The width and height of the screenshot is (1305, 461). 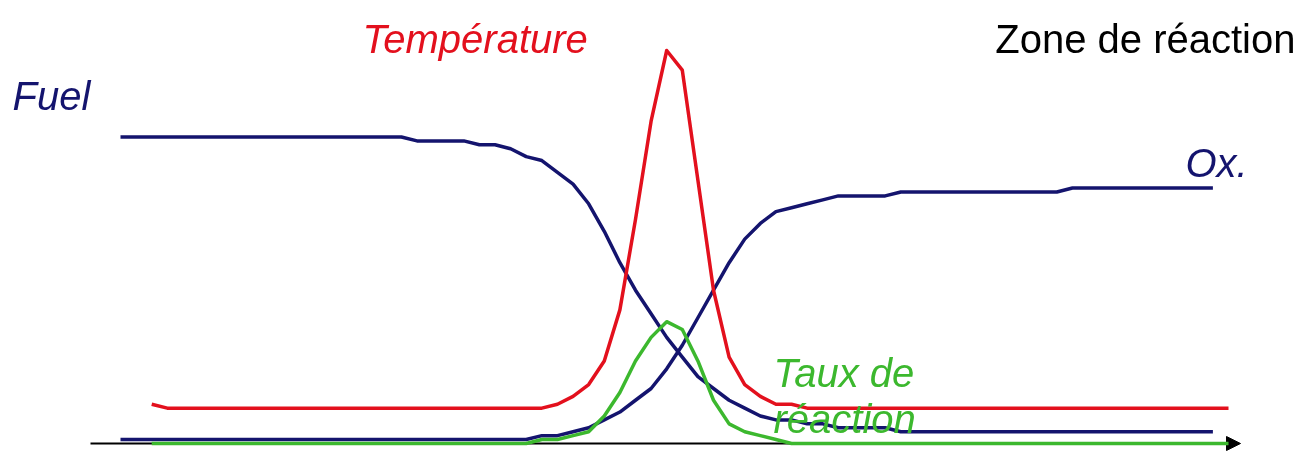 What do you see at coordinates (52, 95) in the screenshot?
I see `series-label: Fuel` at bounding box center [52, 95].